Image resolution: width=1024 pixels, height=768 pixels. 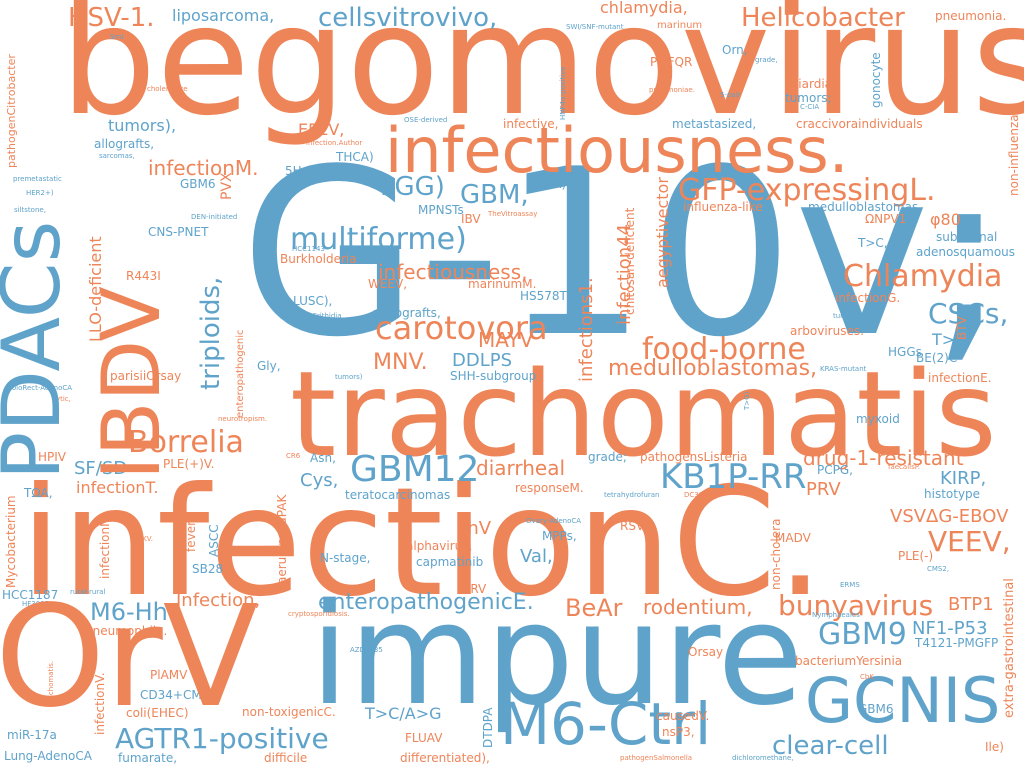 What do you see at coordinates (105, 546) in the screenshot?
I see `word: infectionN.` at bounding box center [105, 546].